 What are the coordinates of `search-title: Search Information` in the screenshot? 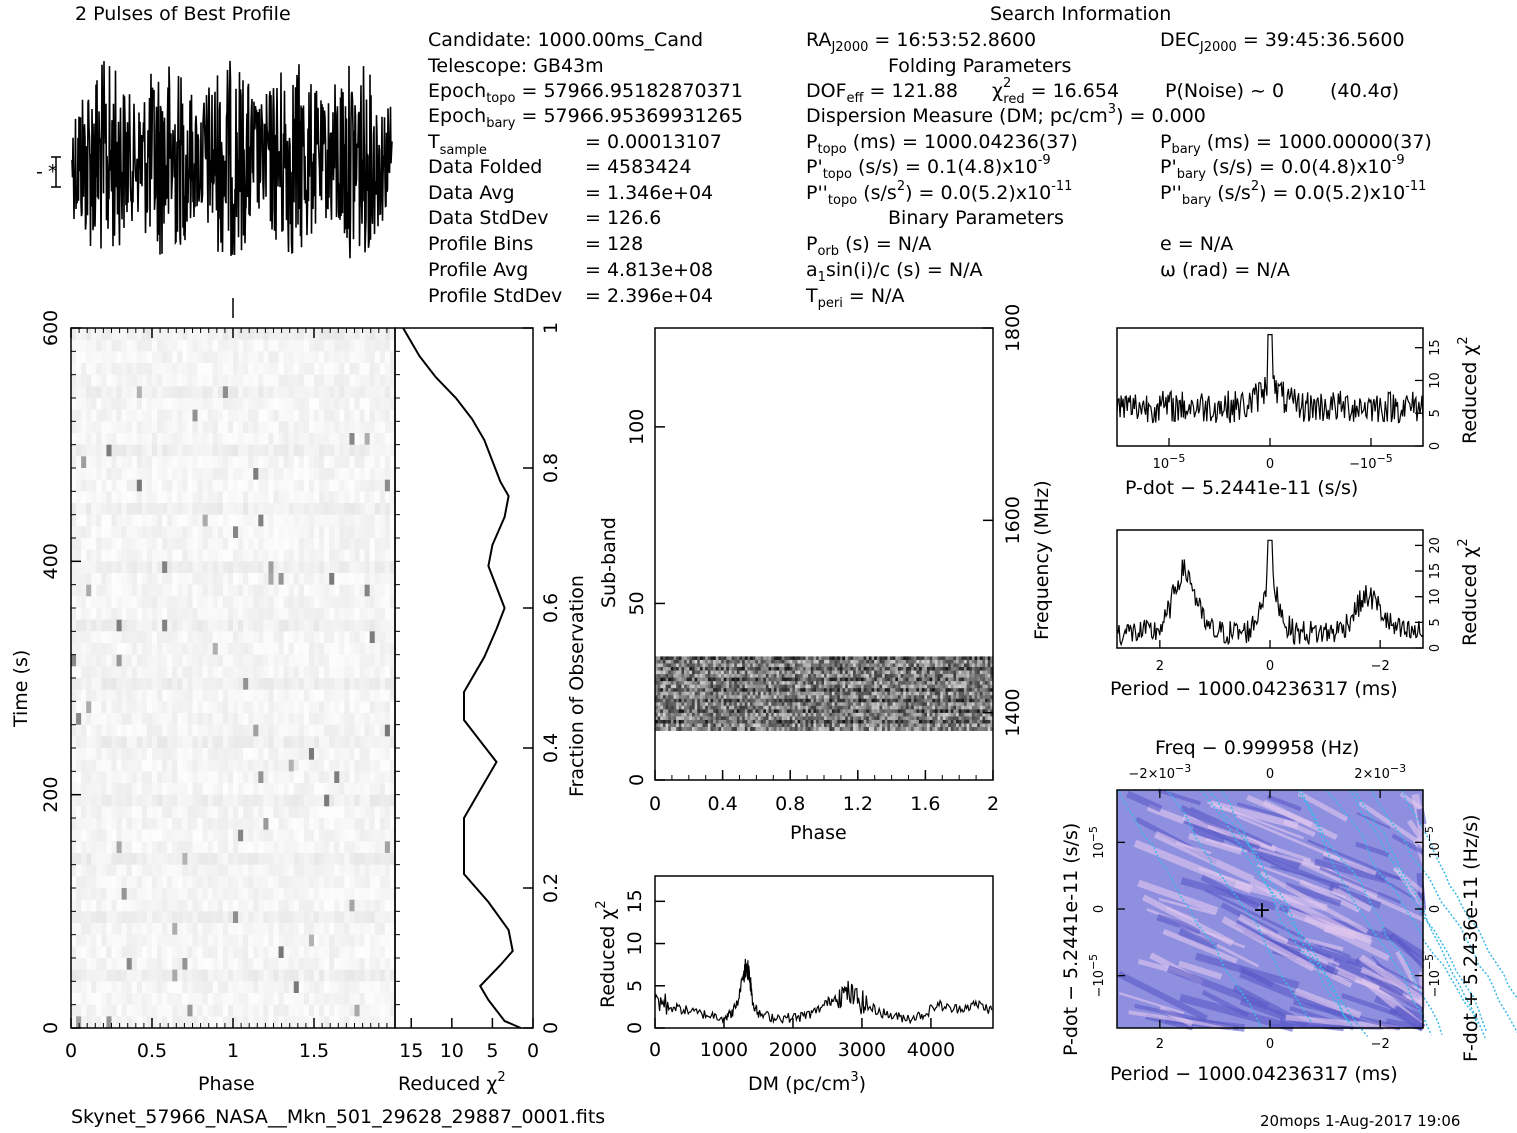 It's located at (1080, 14).